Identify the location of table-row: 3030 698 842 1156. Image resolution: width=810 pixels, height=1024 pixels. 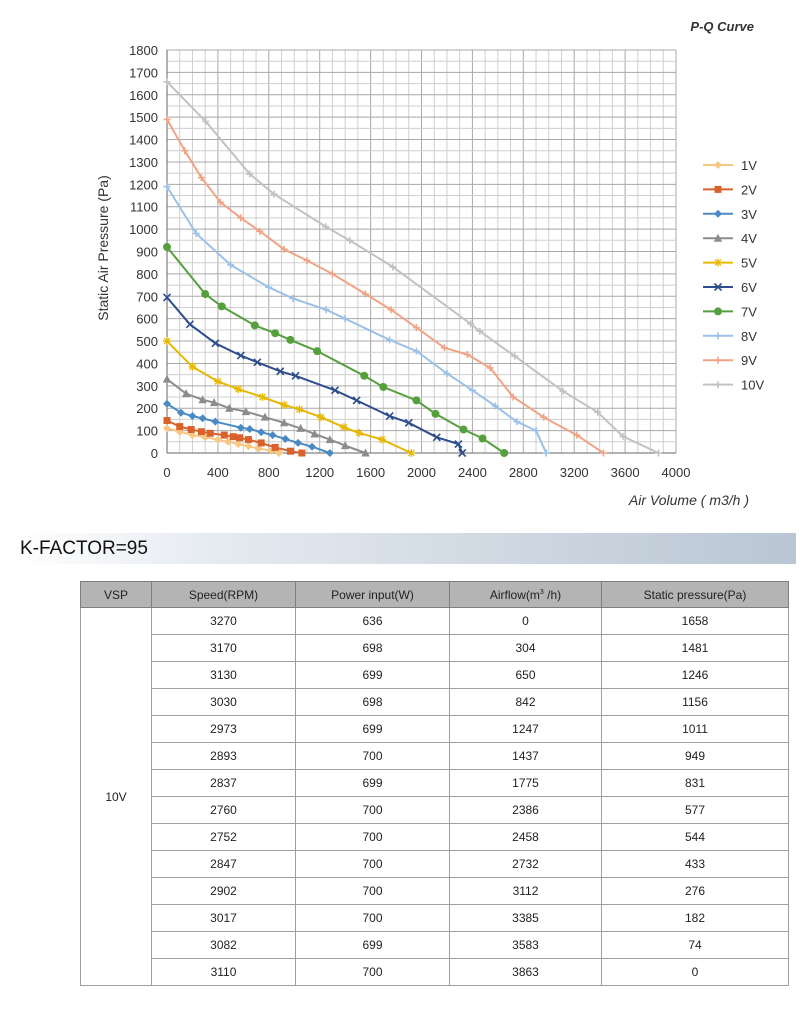
(435, 702).